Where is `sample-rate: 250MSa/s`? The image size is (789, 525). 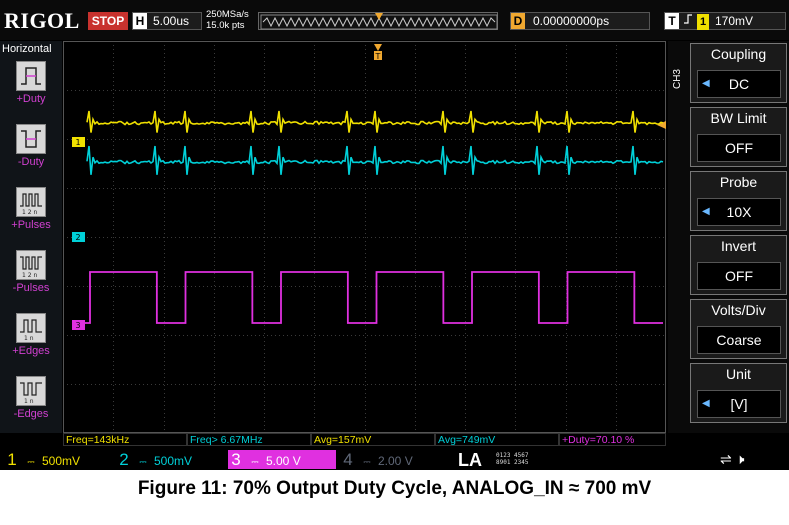
sample-rate: 250MSa/s is located at coordinates (227, 14).